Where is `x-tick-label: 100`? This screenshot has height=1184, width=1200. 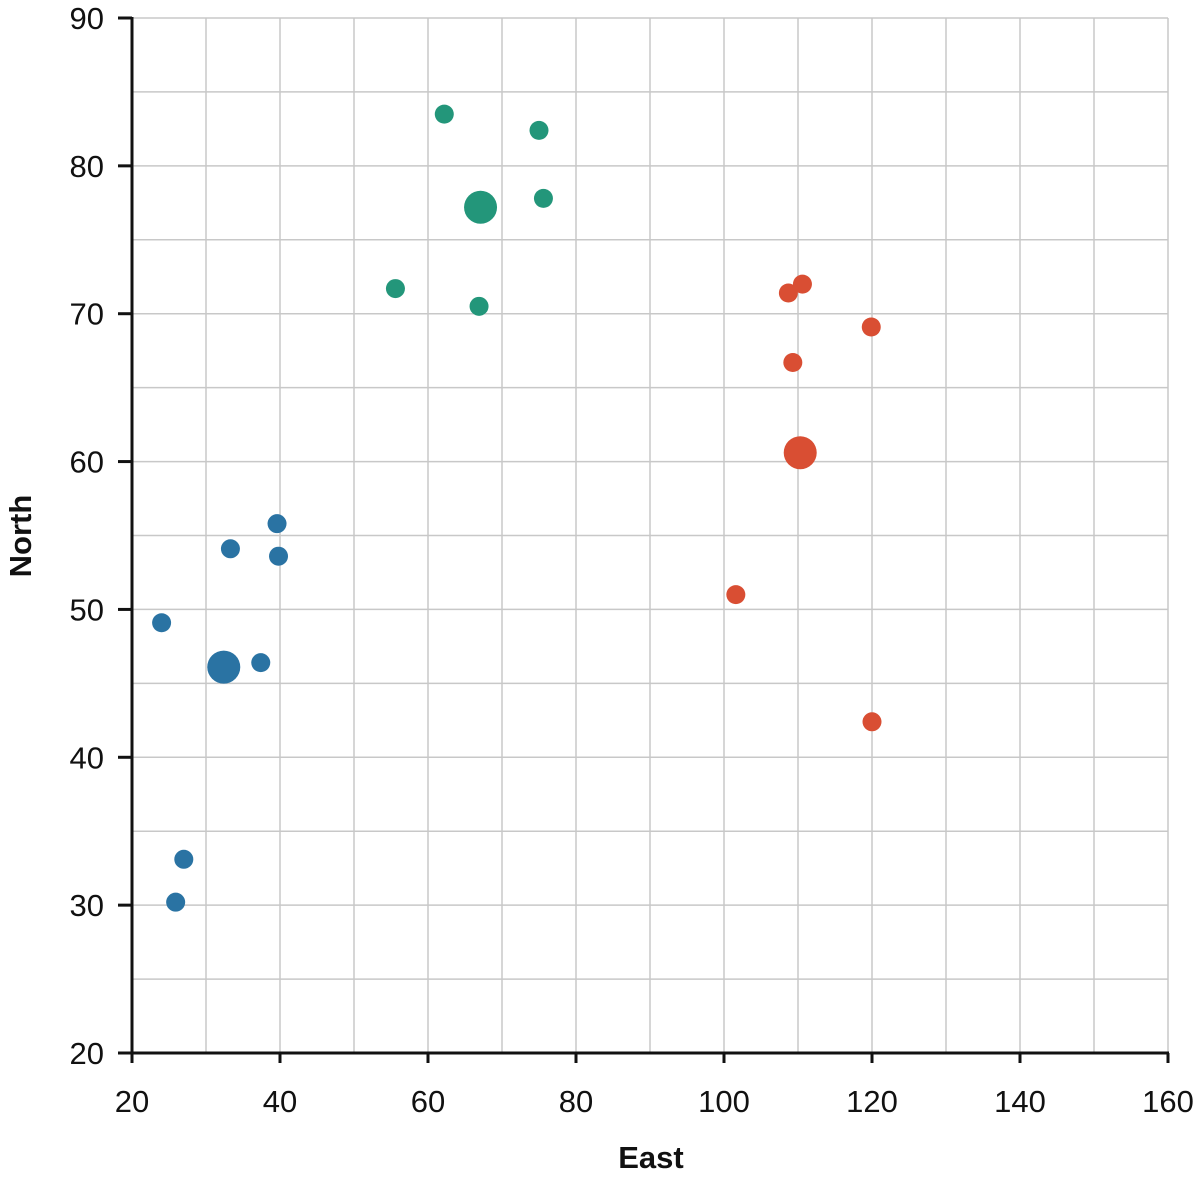
x-tick-label: 100 is located at coordinates (724, 1101).